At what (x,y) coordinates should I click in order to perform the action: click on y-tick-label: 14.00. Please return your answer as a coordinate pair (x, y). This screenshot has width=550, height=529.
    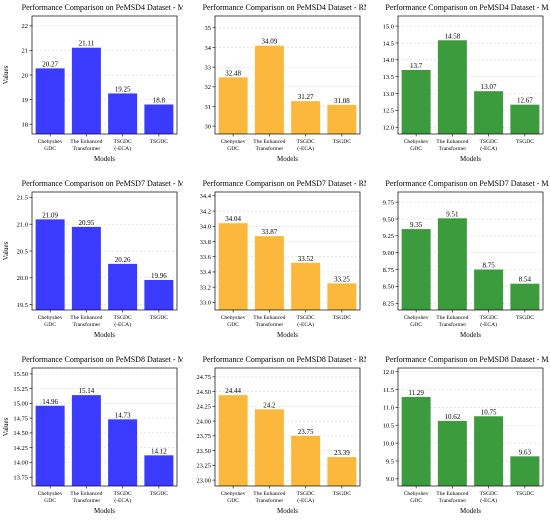
    Looking at the image, I should click on (20, 463).